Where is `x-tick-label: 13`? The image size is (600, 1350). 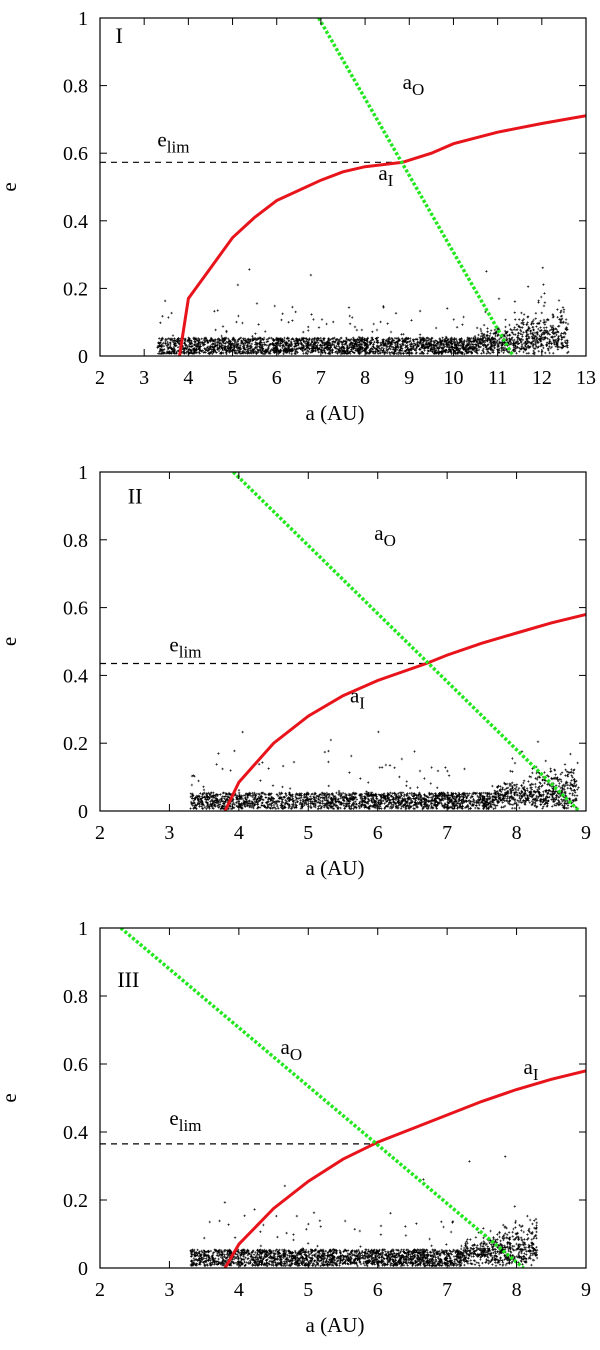 x-tick-label: 13 is located at coordinates (586, 378).